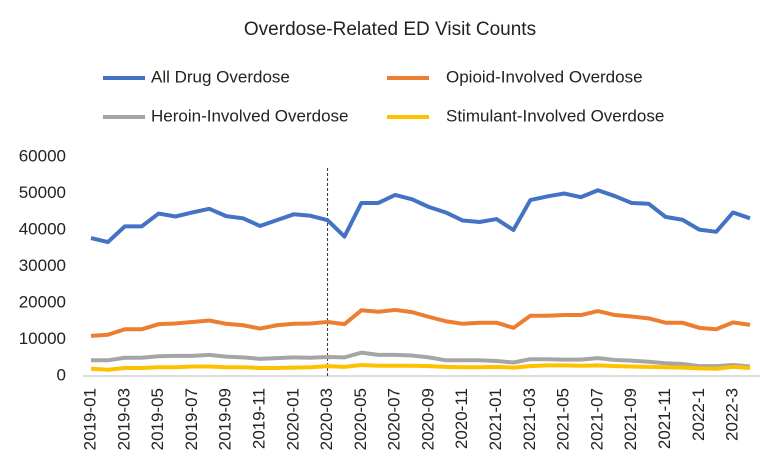  Describe the element at coordinates (225, 419) in the screenshot. I see `x-tick-label: 2019-09` at that location.